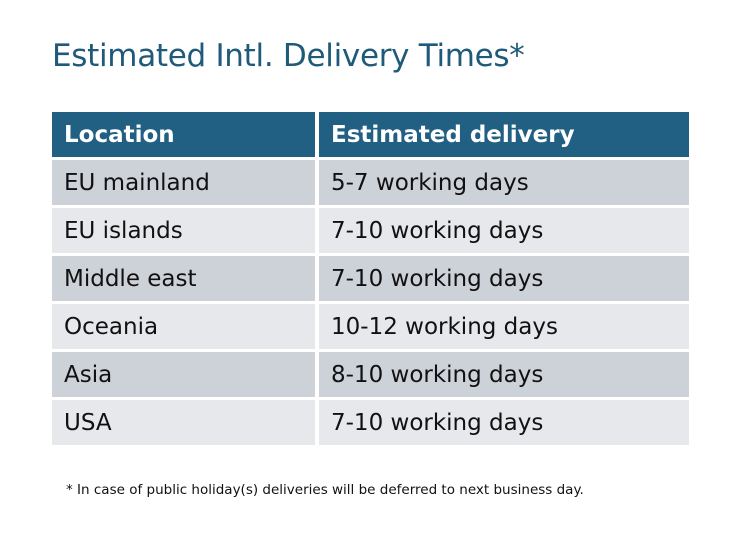 The height and width of the screenshot is (536, 745). What do you see at coordinates (183, 374) in the screenshot?
I see `location-cell: Asia` at bounding box center [183, 374].